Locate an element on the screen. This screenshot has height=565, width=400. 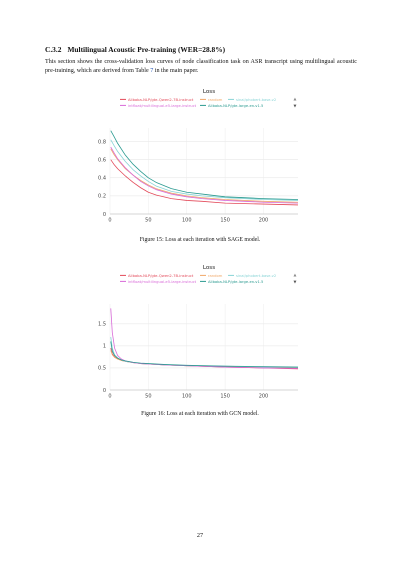
y-tick-label: 0.6 is located at coordinates (102, 160).